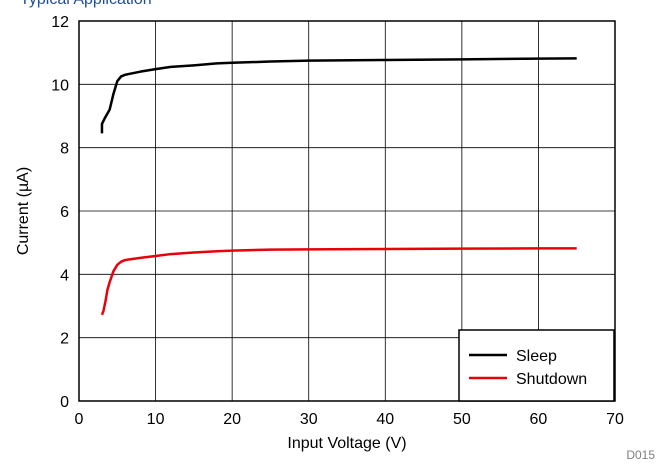  Describe the element at coordinates (64, 339) in the screenshot. I see `y-tick-label: 2` at that location.